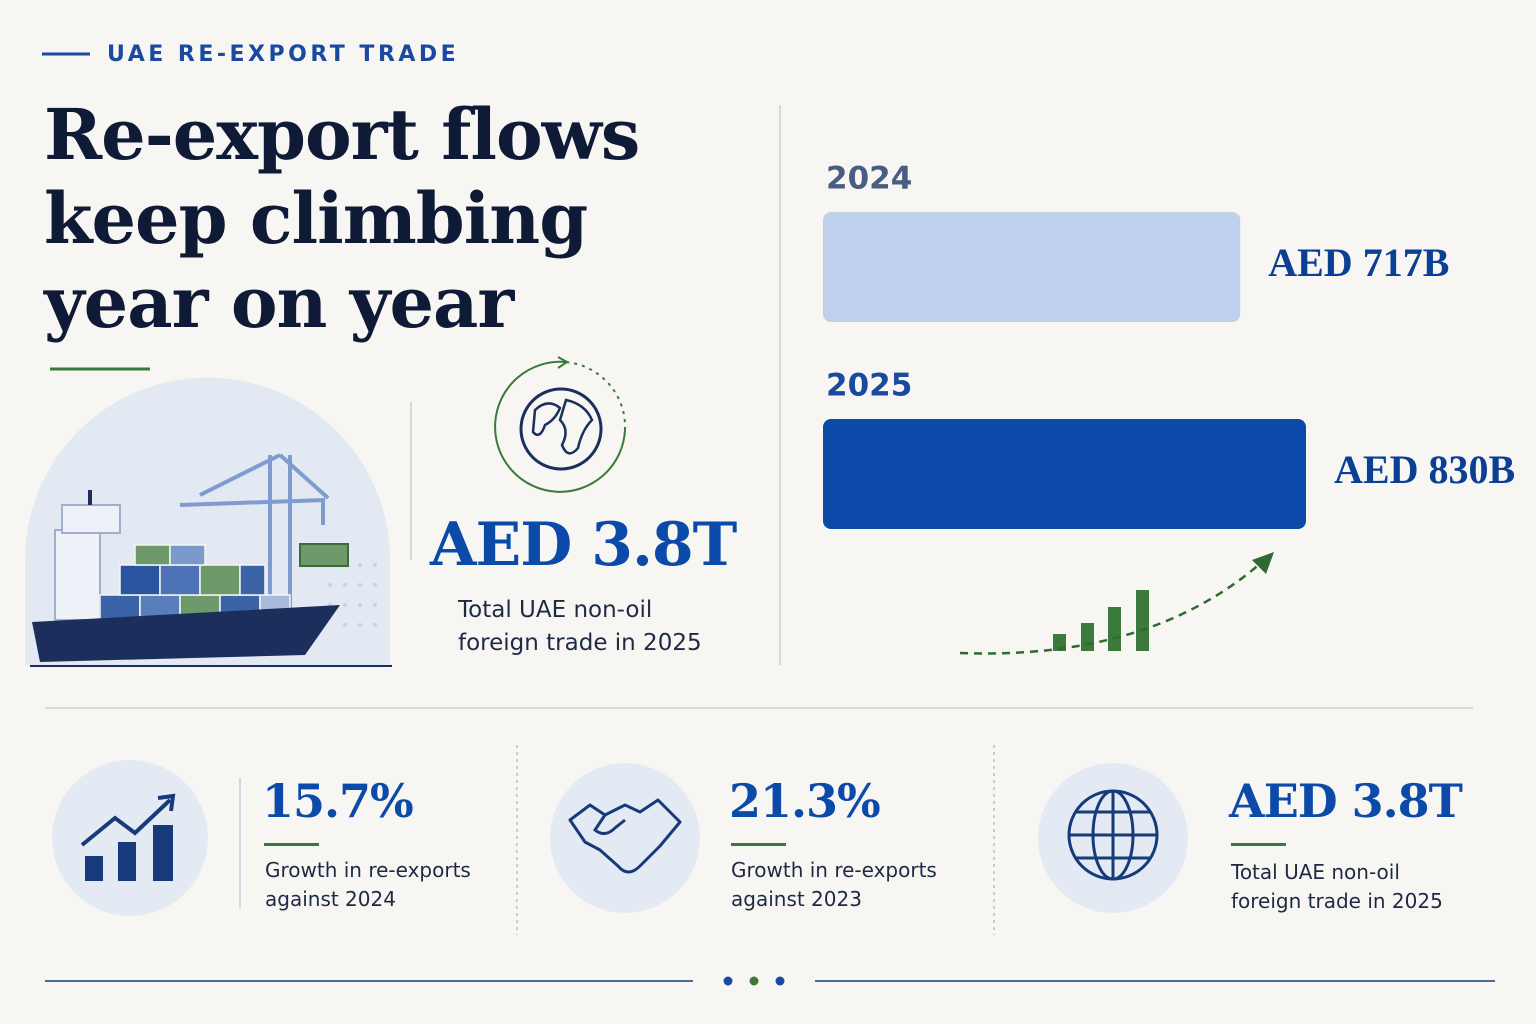  What do you see at coordinates (1346, 801) in the screenshot?
I see `stat-value: AED 3.8T` at bounding box center [1346, 801].